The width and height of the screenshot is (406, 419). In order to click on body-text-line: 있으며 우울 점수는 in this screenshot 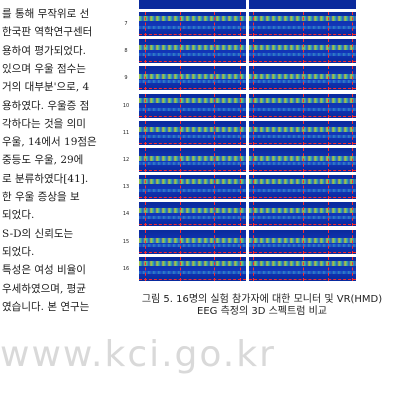, I will do `click(44, 68)`.